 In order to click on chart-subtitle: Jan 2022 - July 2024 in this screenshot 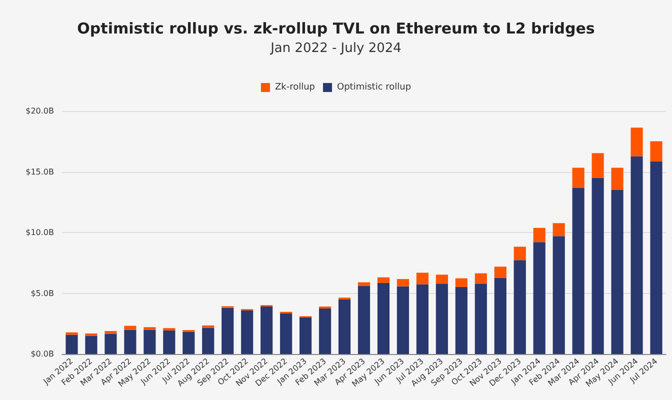, I will do `click(336, 48)`.